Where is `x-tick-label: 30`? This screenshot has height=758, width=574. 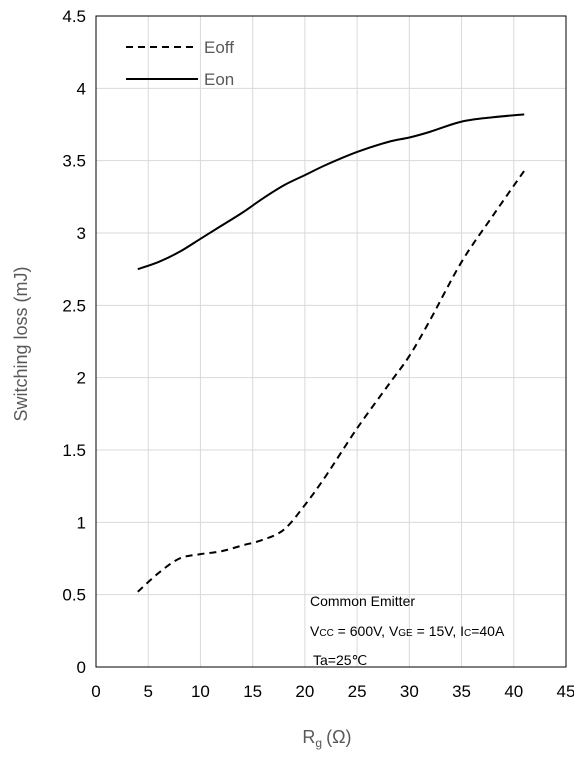 x-tick-label: 30 is located at coordinates (409, 691).